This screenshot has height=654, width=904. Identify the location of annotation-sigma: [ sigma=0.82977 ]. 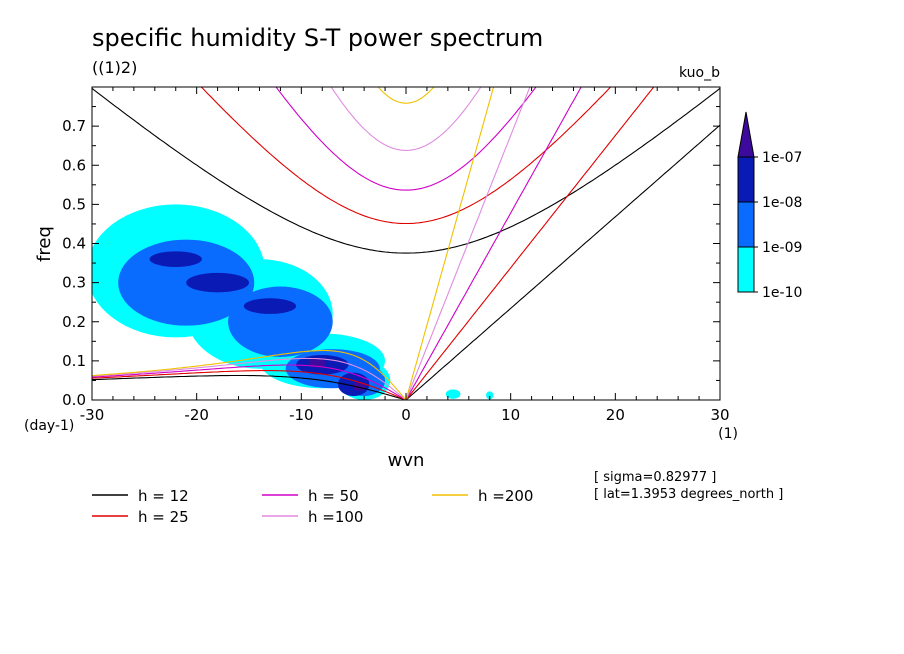
(655, 477).